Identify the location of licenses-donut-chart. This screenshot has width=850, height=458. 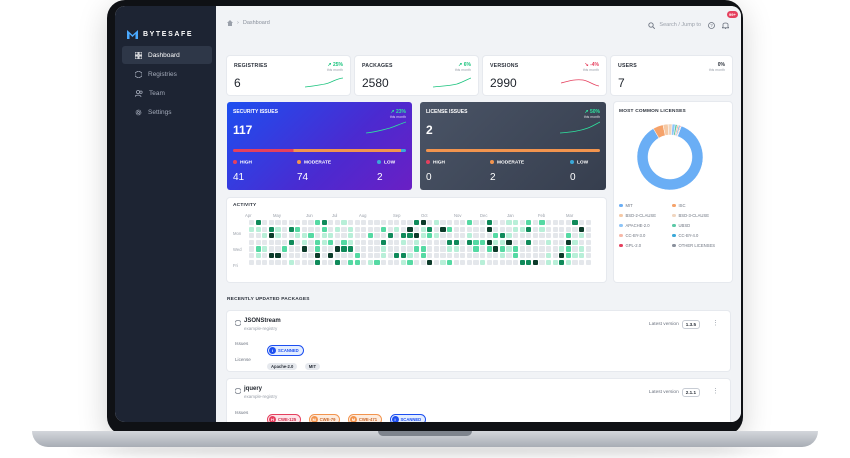
(670, 157).